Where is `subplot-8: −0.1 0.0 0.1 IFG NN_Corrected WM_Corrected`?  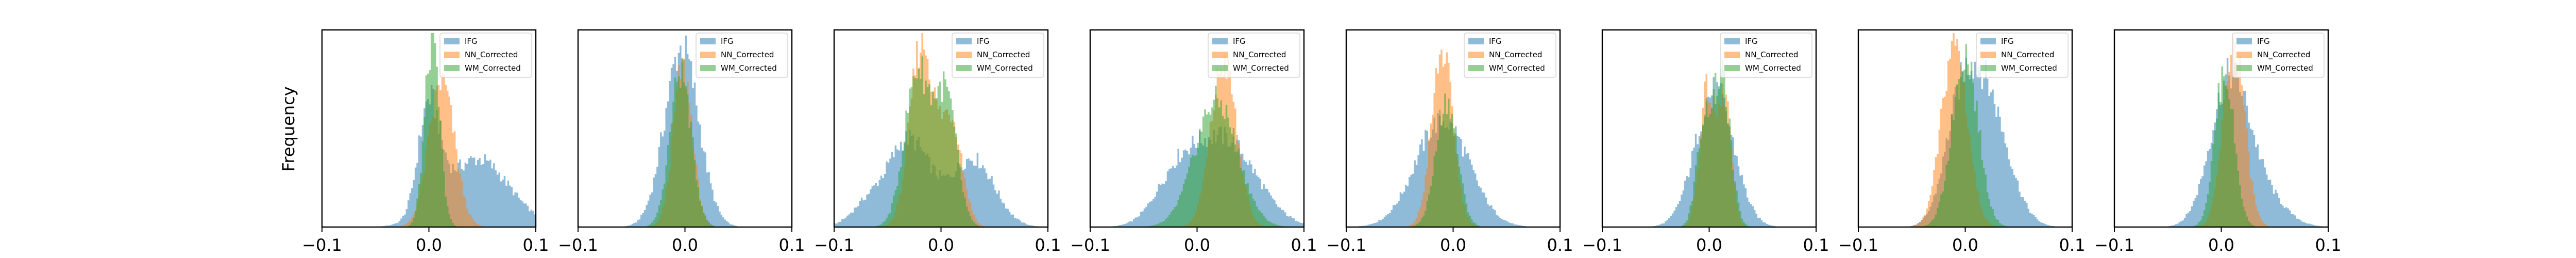 subplot-8: −0.1 0.0 0.1 IFG NN_Corrected WM_Corrected is located at coordinates (2218, 142).